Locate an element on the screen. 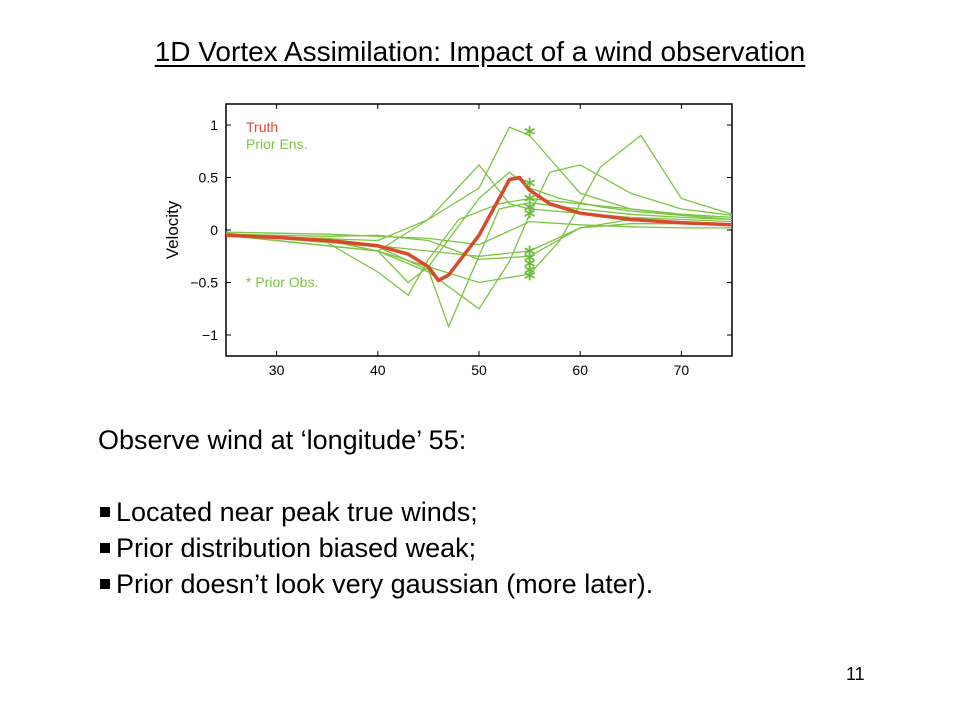 This screenshot has height=720, width=960. prior-ensemble-lines is located at coordinates (479, 227).